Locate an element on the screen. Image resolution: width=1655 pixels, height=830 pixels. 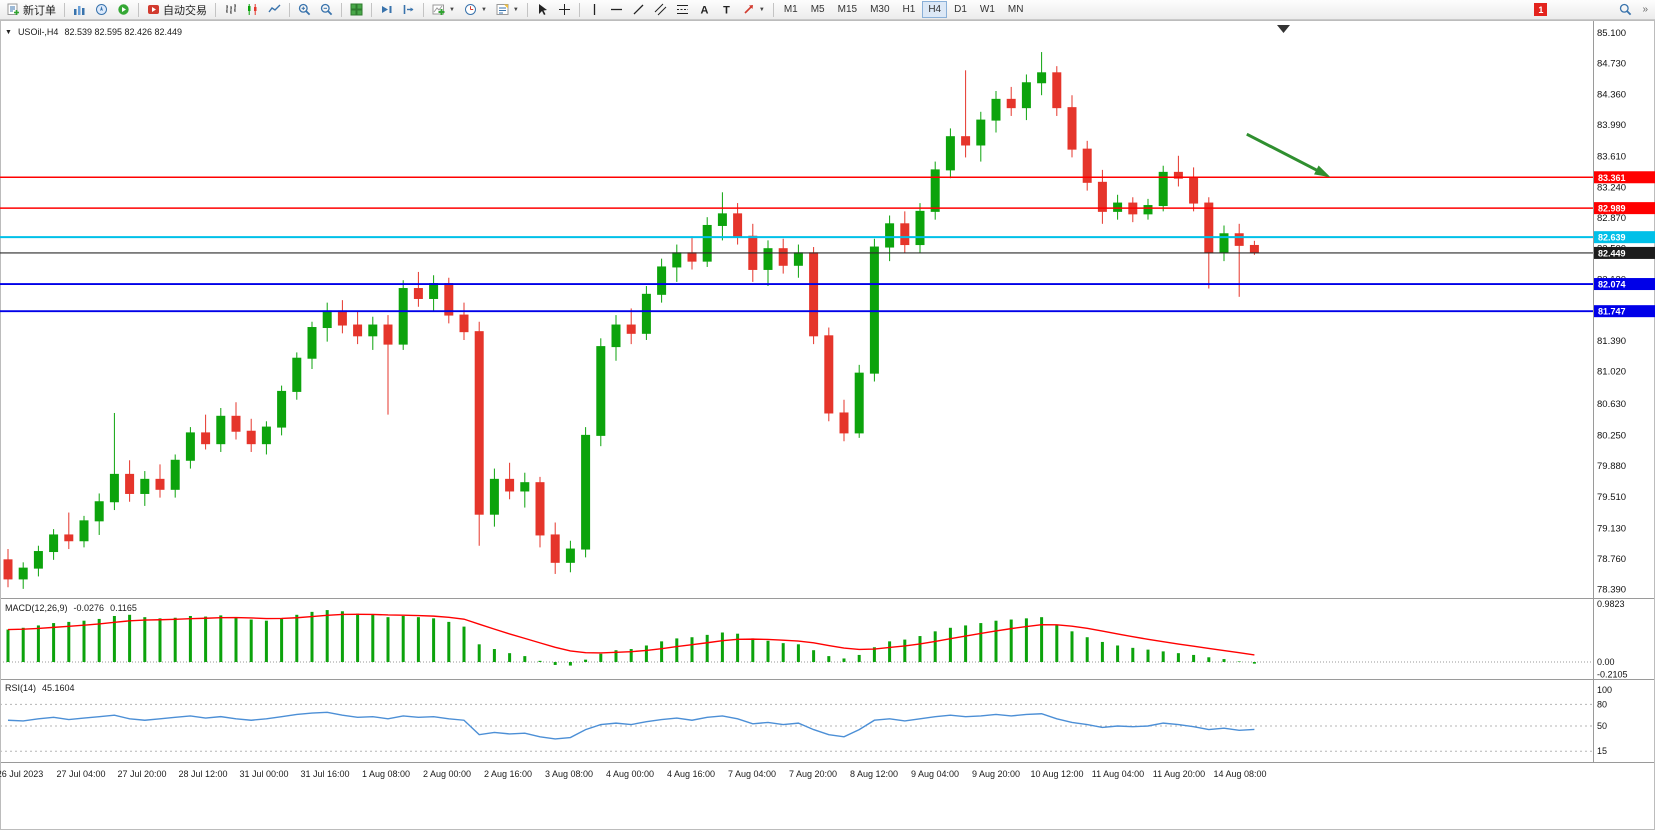
auto-scroll-button is located at coordinates (386, 9).